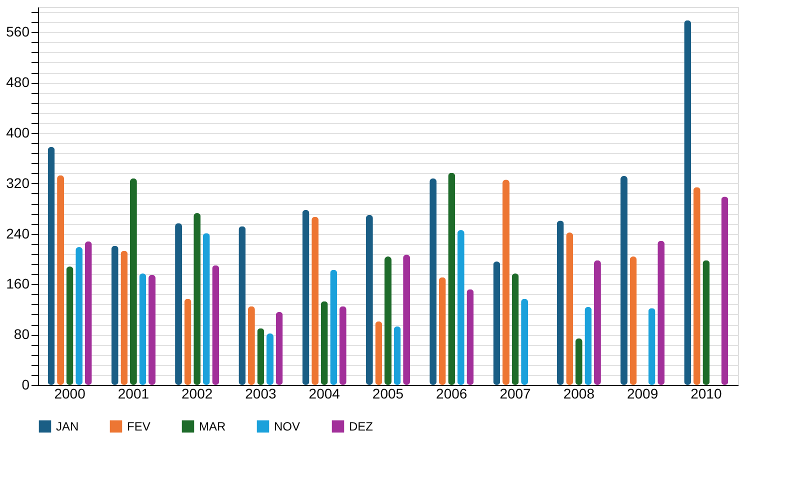 The height and width of the screenshot is (497, 802). I want to click on y-tick-label: 160, so click(18, 284).